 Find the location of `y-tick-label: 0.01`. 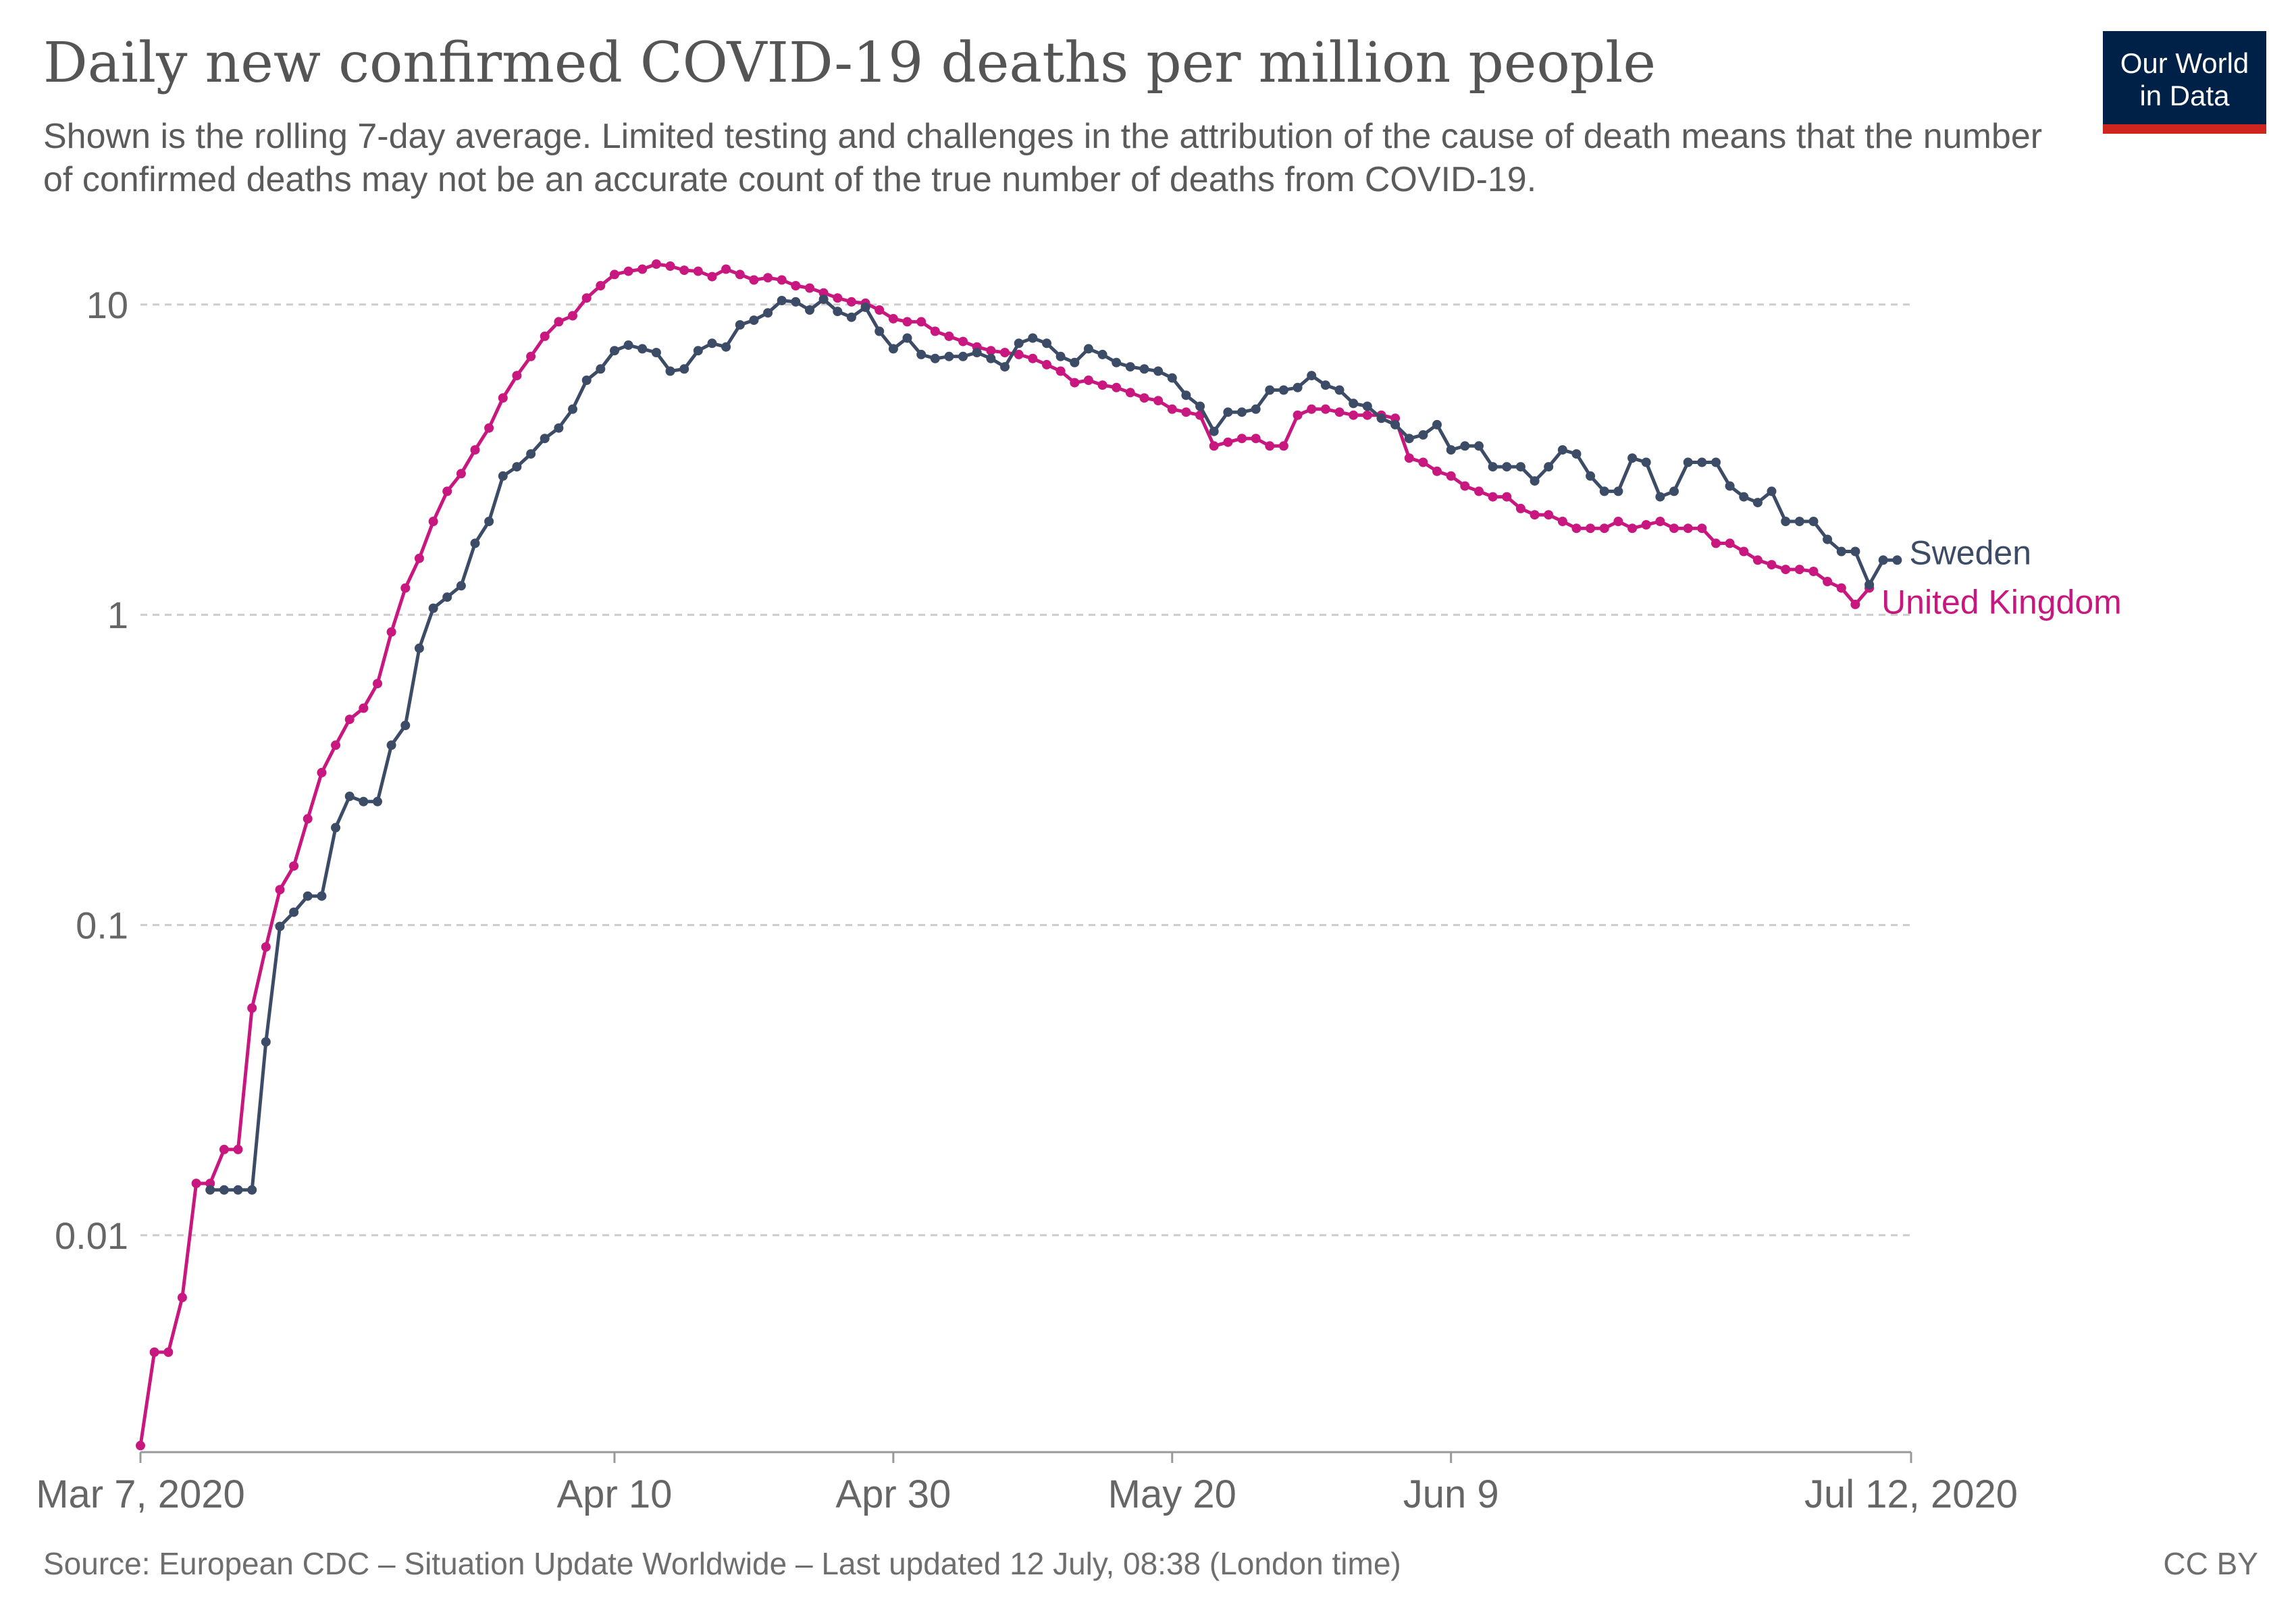

y-tick-label: 0.01 is located at coordinates (92, 1235).